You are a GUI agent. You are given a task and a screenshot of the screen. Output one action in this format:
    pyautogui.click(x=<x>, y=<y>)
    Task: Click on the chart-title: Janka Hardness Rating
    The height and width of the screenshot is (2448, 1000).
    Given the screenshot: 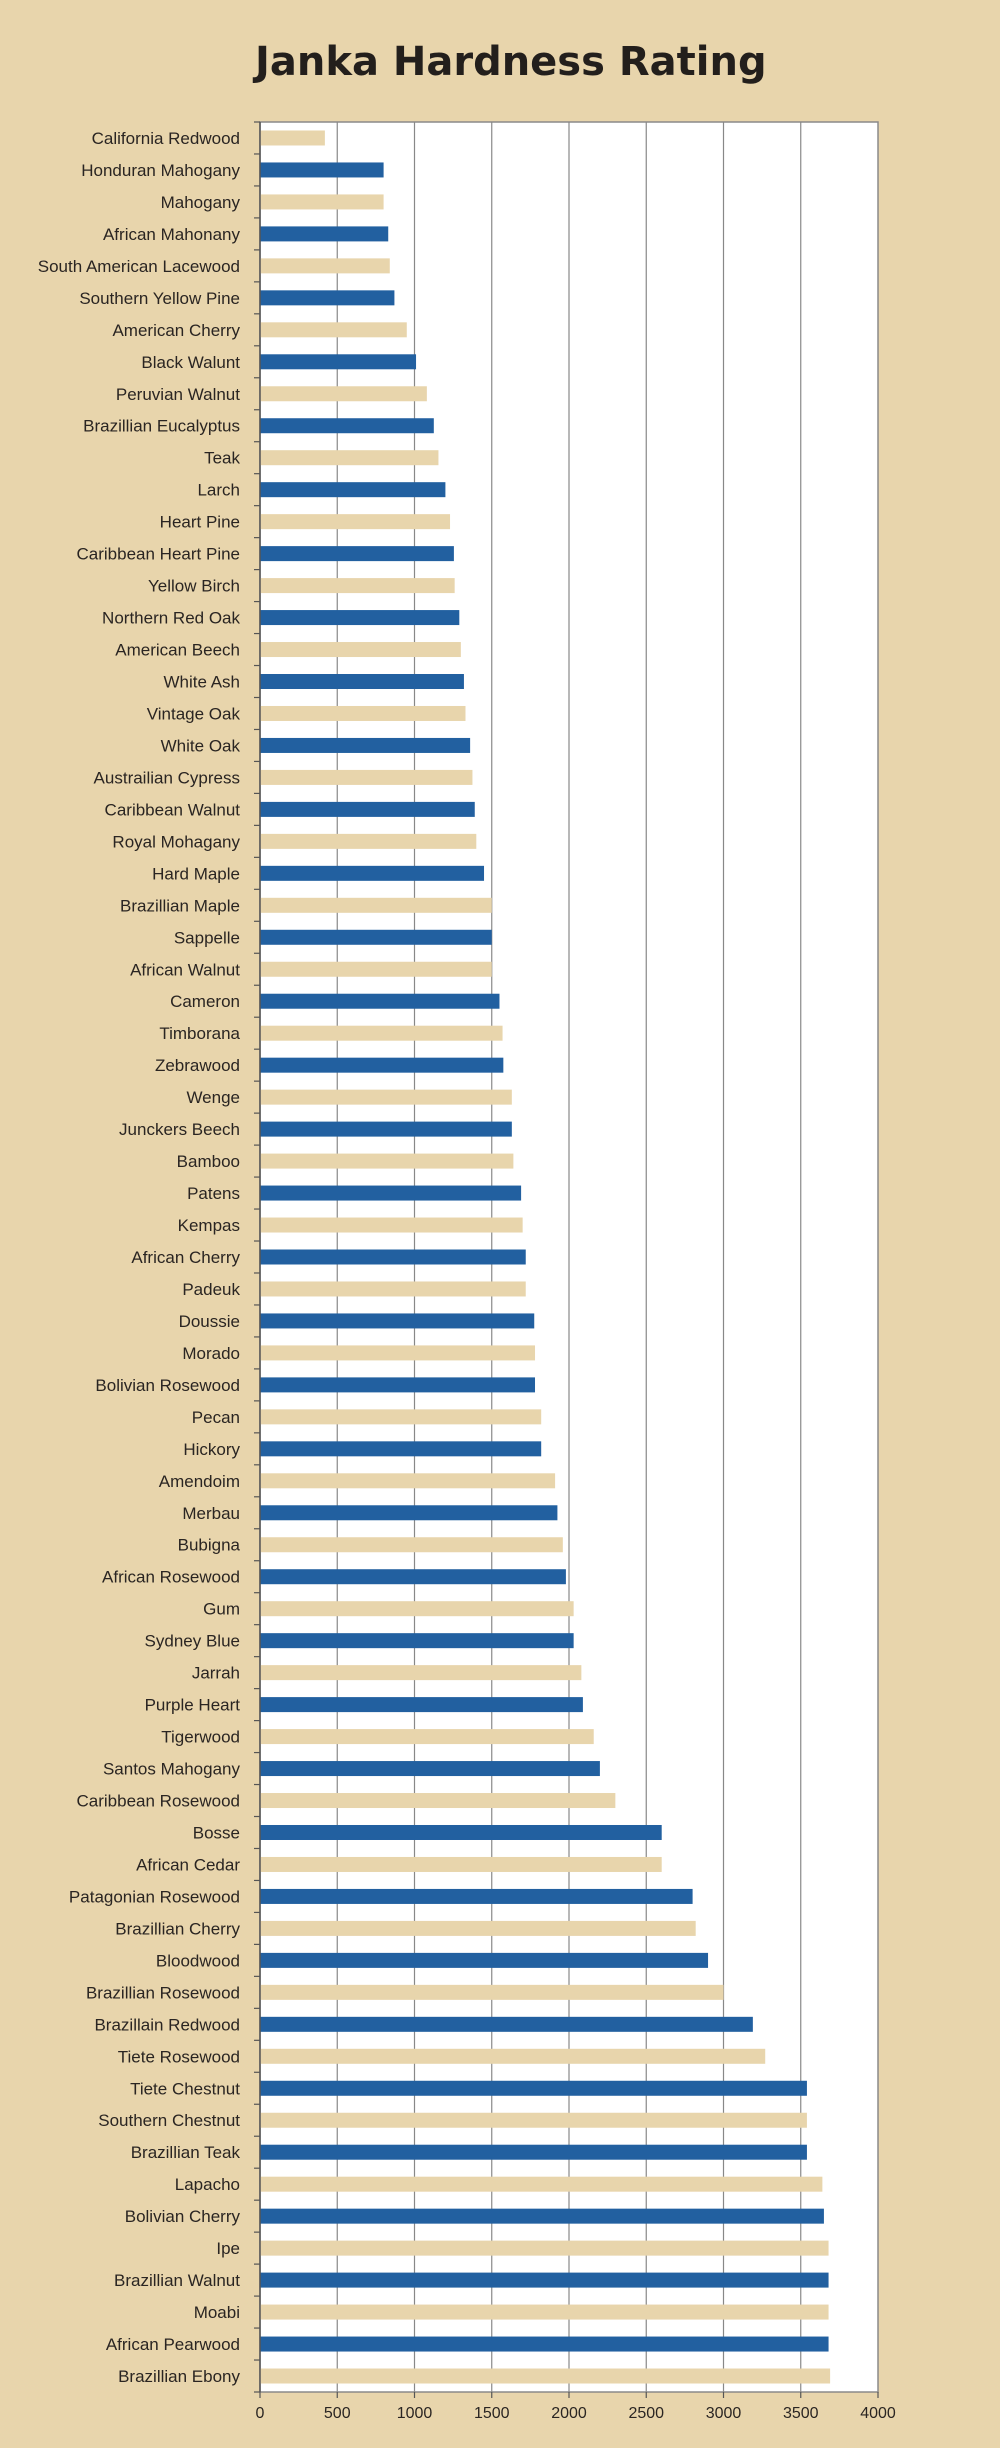 What is the action you would take?
    pyautogui.click(x=509, y=62)
    